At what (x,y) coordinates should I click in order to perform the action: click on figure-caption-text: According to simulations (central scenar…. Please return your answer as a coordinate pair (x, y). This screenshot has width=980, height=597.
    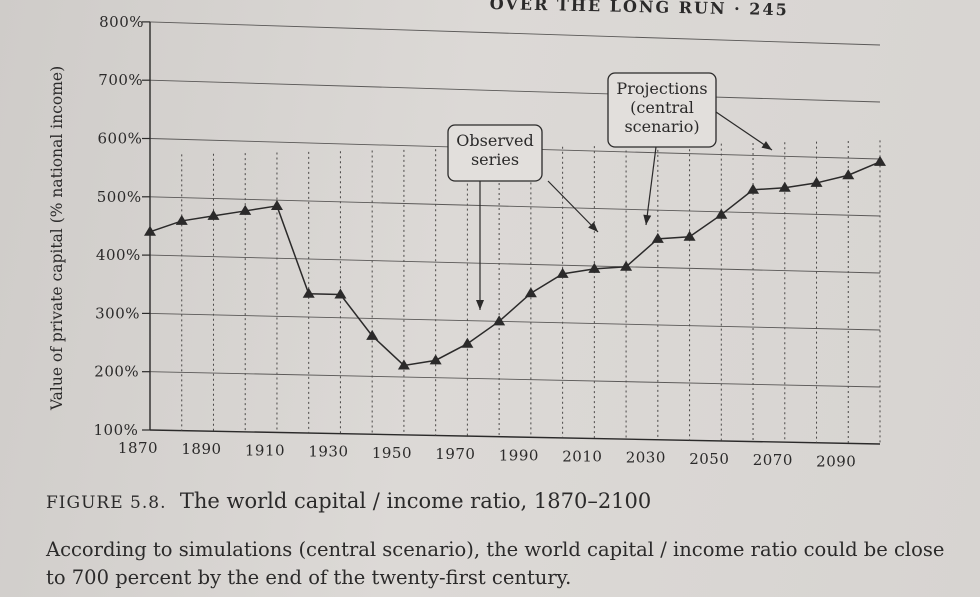
    Looking at the image, I should click on (495, 563).